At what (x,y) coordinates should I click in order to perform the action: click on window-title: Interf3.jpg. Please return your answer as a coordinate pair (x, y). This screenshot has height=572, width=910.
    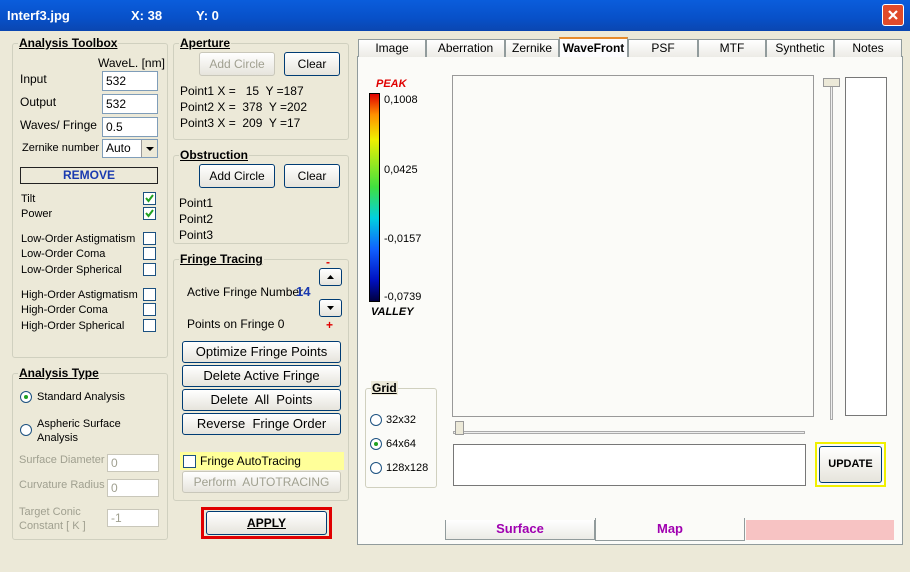
    Looking at the image, I should click on (38, 15).